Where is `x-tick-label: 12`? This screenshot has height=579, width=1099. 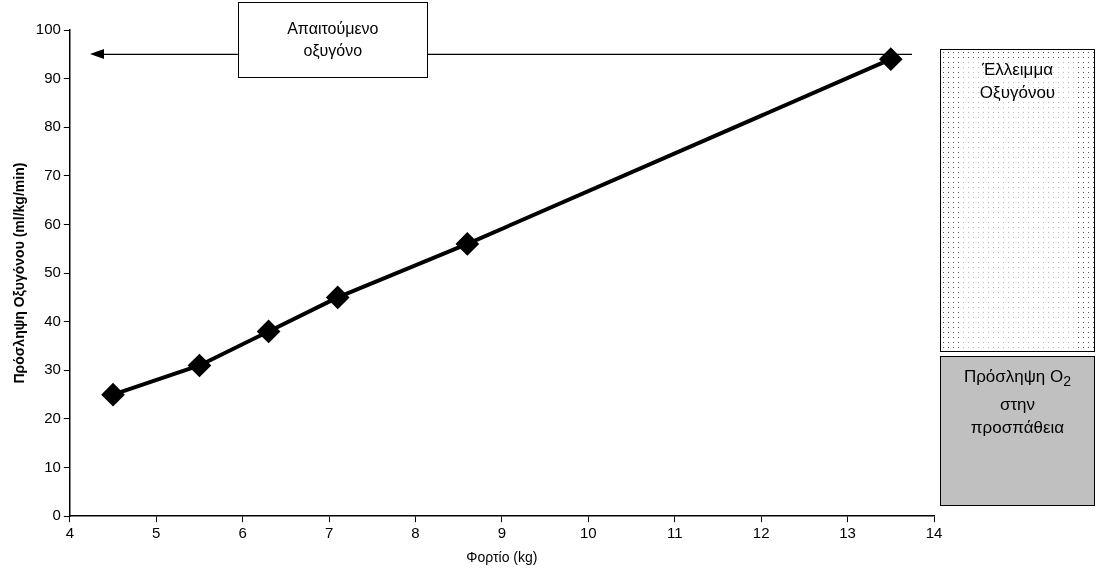 x-tick-label: 12 is located at coordinates (761, 533).